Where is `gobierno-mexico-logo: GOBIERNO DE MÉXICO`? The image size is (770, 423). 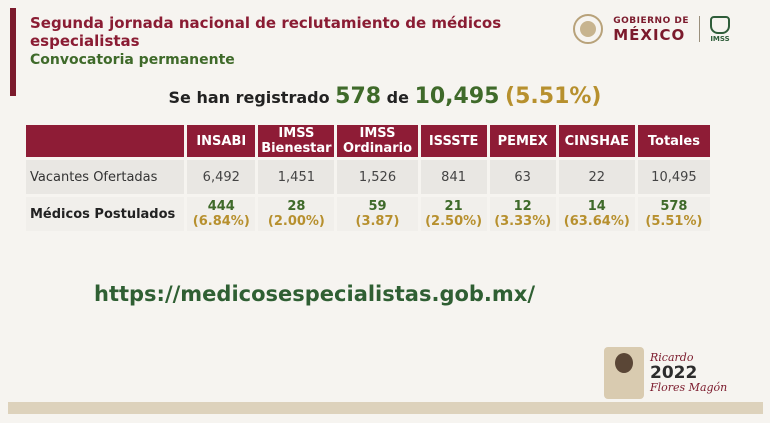 gobierno-mexico-logo: GOBIERNO DE MÉXICO is located at coordinates (651, 29).